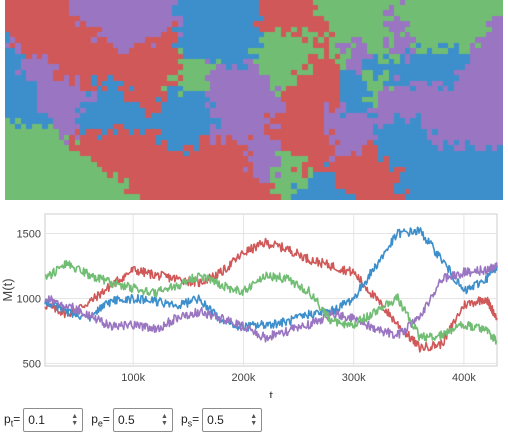  I want to click on y-tick-label: 500, so click(32, 364).